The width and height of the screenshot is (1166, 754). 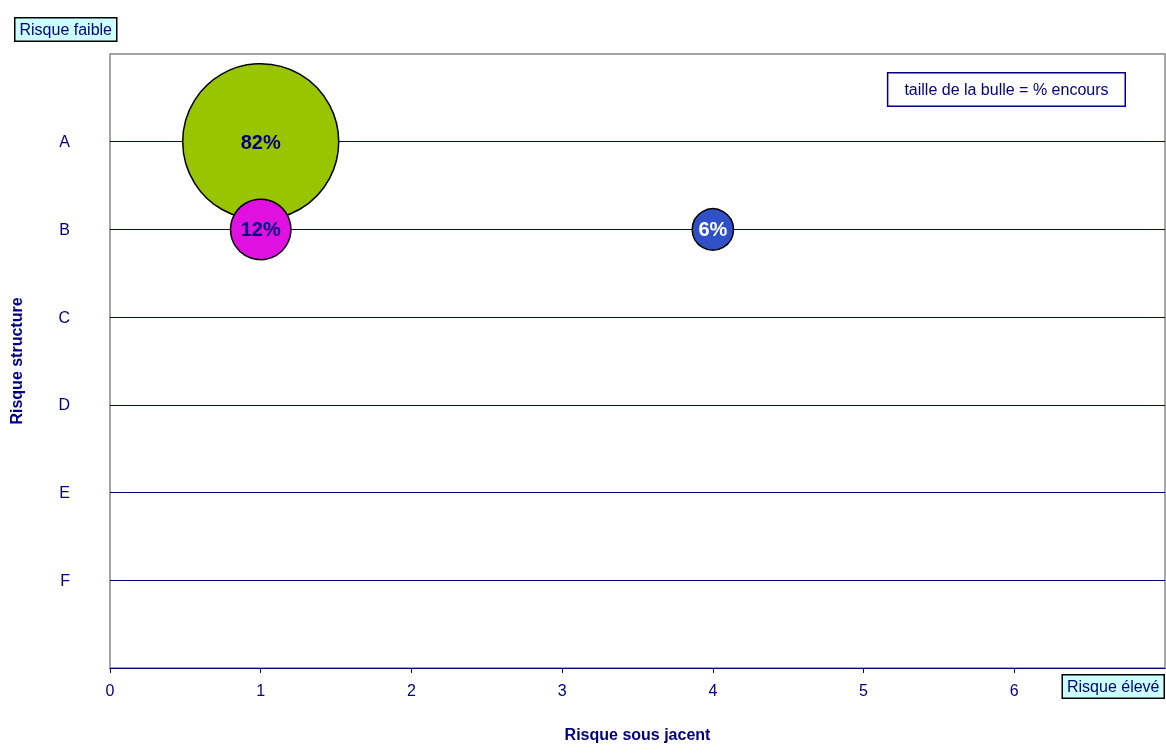 I want to click on x-tick-label: 1, so click(x=261, y=690).